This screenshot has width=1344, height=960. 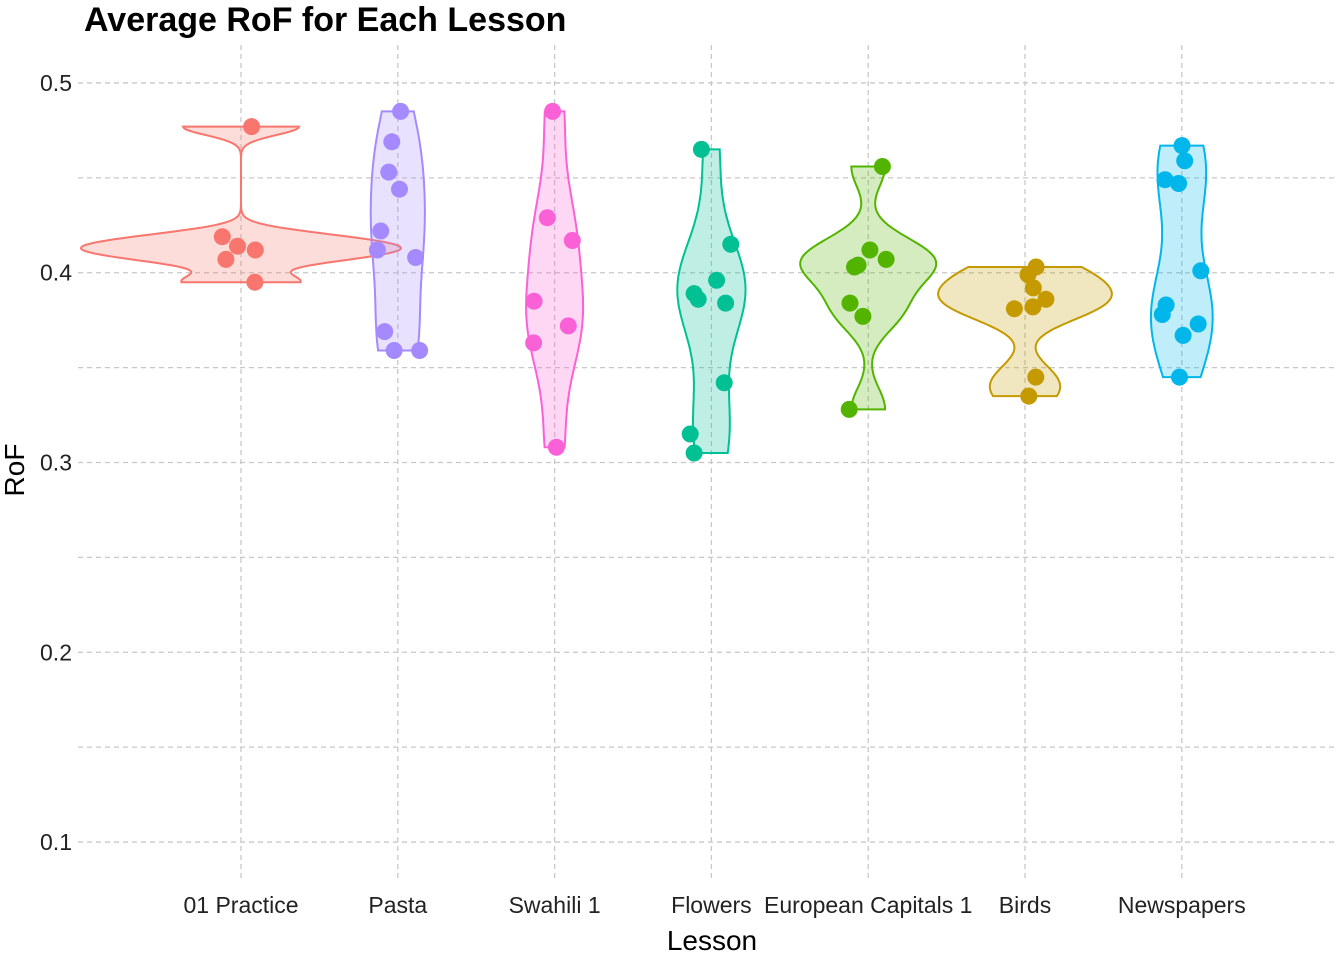 I want to click on x-tick-label: Pasta, so click(x=397, y=905).